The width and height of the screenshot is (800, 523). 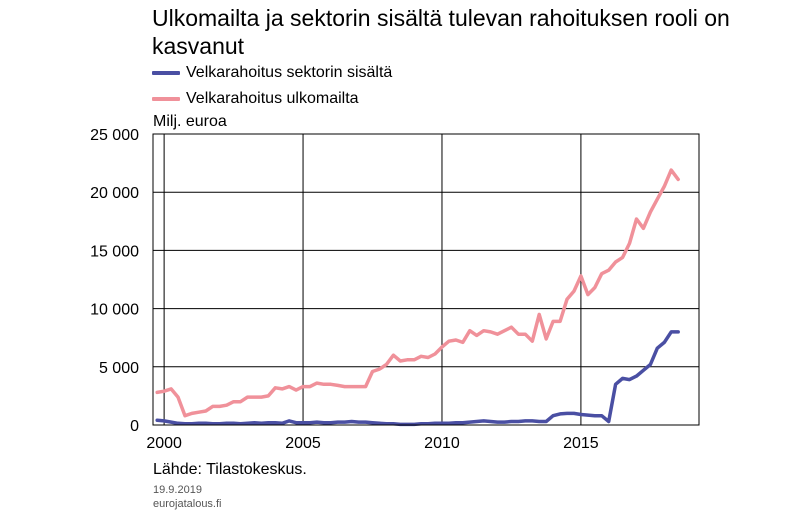 I want to click on legend-item-foreign: Velkarahoitus ulkomailta, so click(x=272, y=99).